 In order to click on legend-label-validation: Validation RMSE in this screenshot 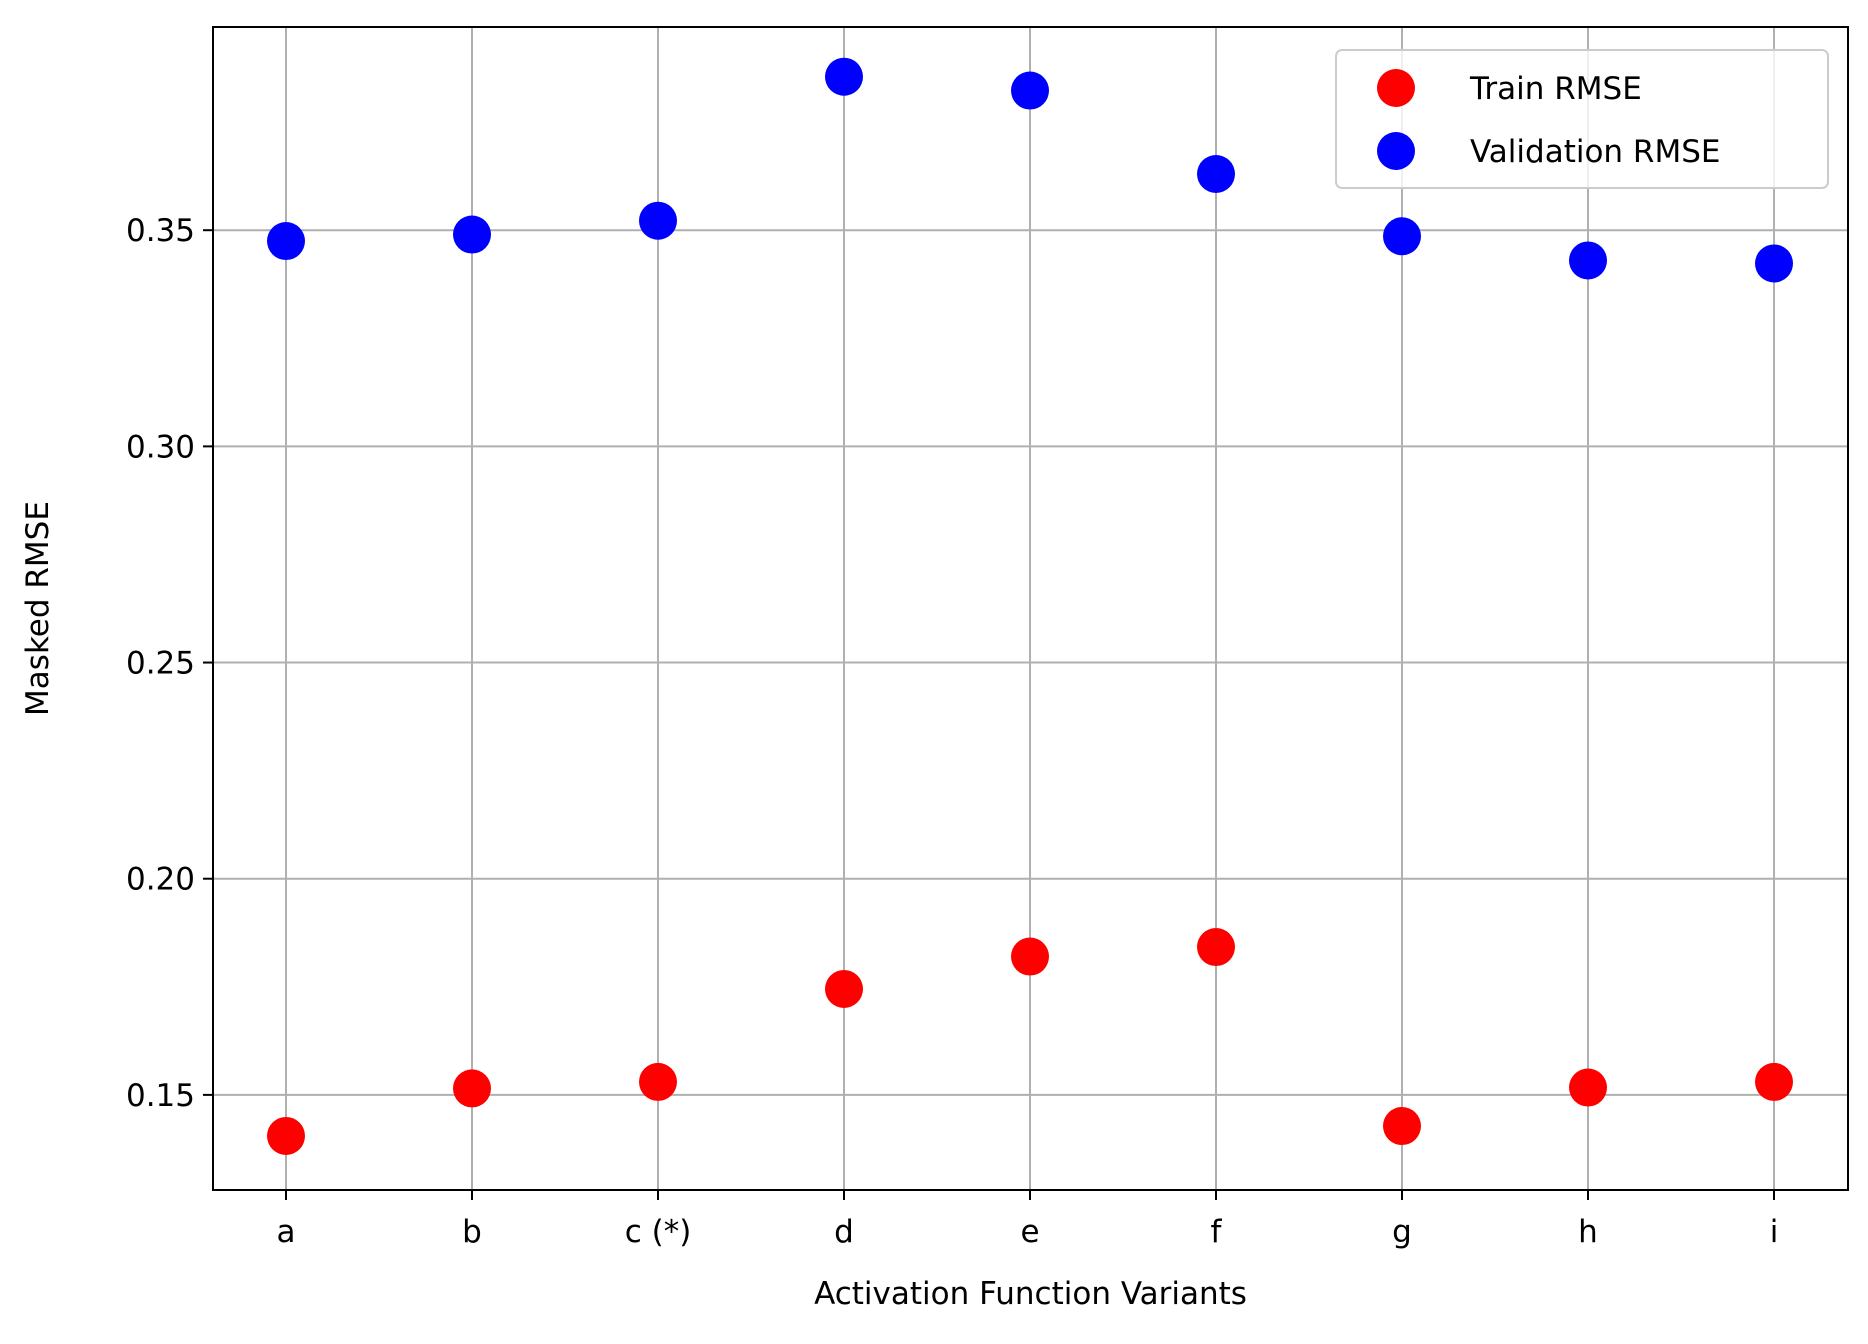, I will do `click(1595, 152)`.